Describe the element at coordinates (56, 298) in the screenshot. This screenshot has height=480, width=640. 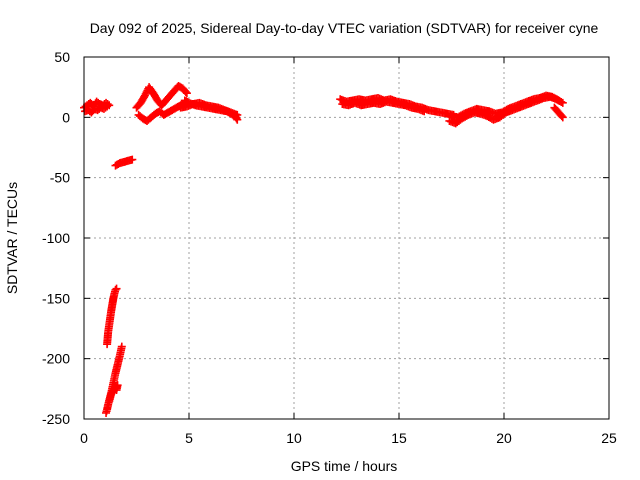
I see `y-tick-label: -150` at that location.